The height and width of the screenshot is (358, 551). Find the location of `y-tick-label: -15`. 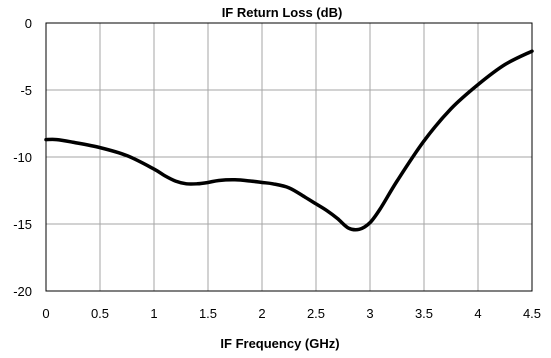

y-tick-label: -15 is located at coordinates (22, 224).